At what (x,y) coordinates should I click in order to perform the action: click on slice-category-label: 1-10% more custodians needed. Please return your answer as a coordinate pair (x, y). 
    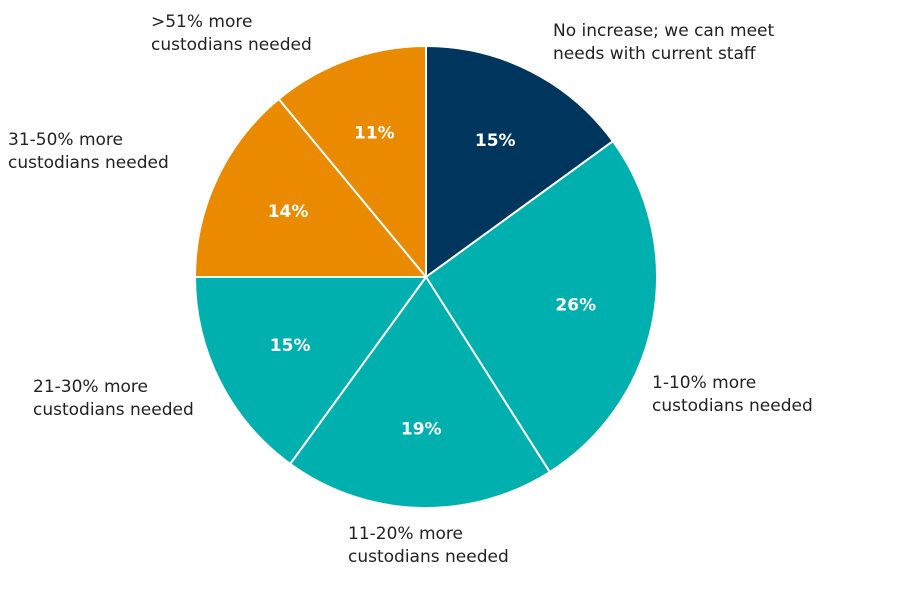
    Looking at the image, I should click on (732, 394).